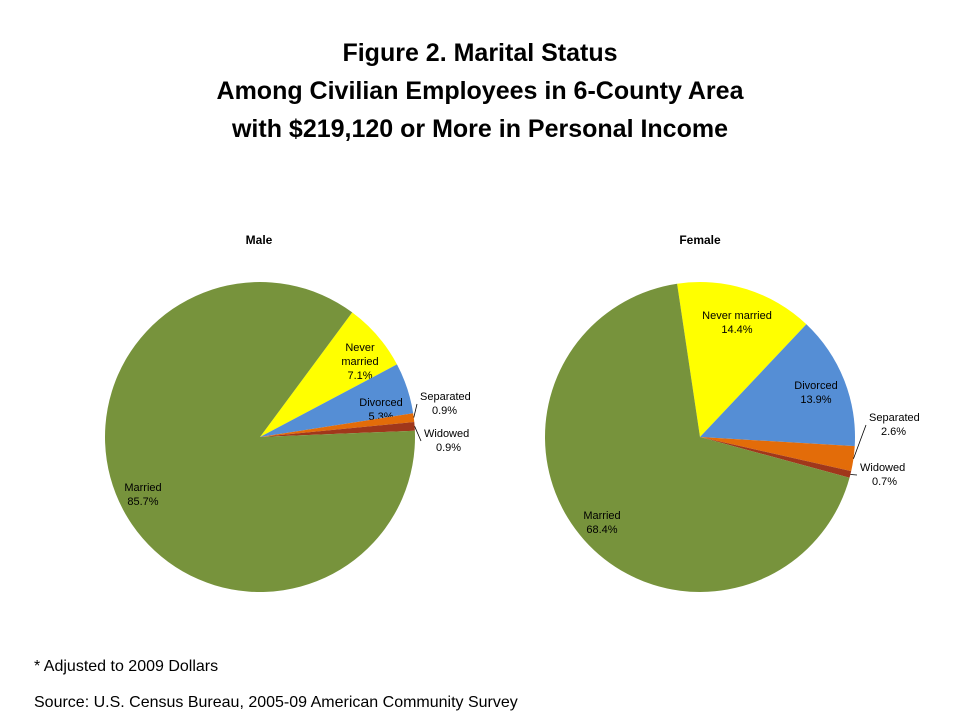 The image size is (960, 720). Describe the element at coordinates (815, 393) in the screenshot. I see `data-label-divorced: Divorced 13.9%` at that location.